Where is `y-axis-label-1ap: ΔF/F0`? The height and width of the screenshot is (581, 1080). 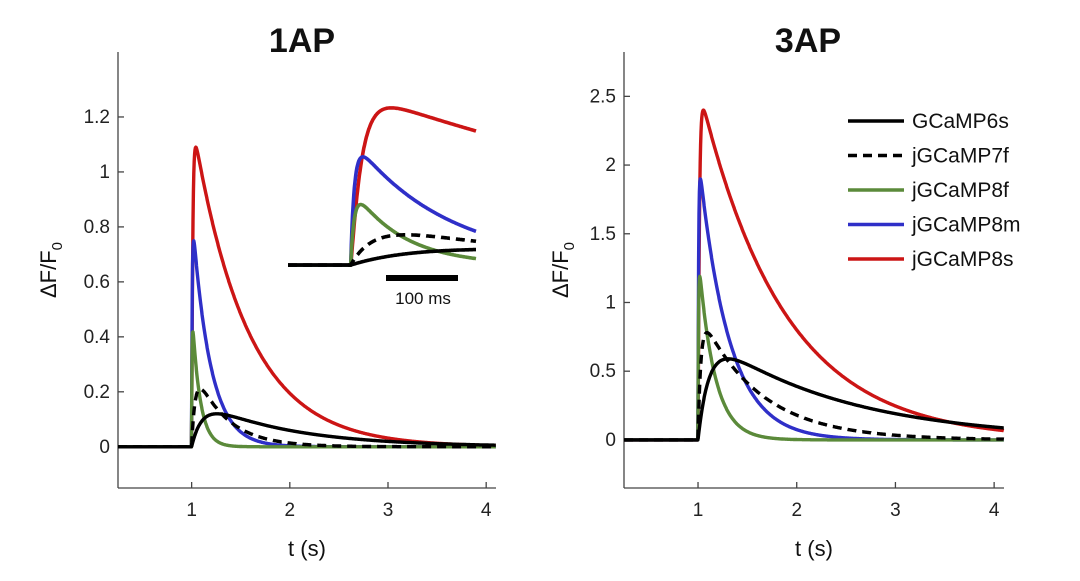
y-axis-label-1ap: ΔF/F0 is located at coordinates (51, 270).